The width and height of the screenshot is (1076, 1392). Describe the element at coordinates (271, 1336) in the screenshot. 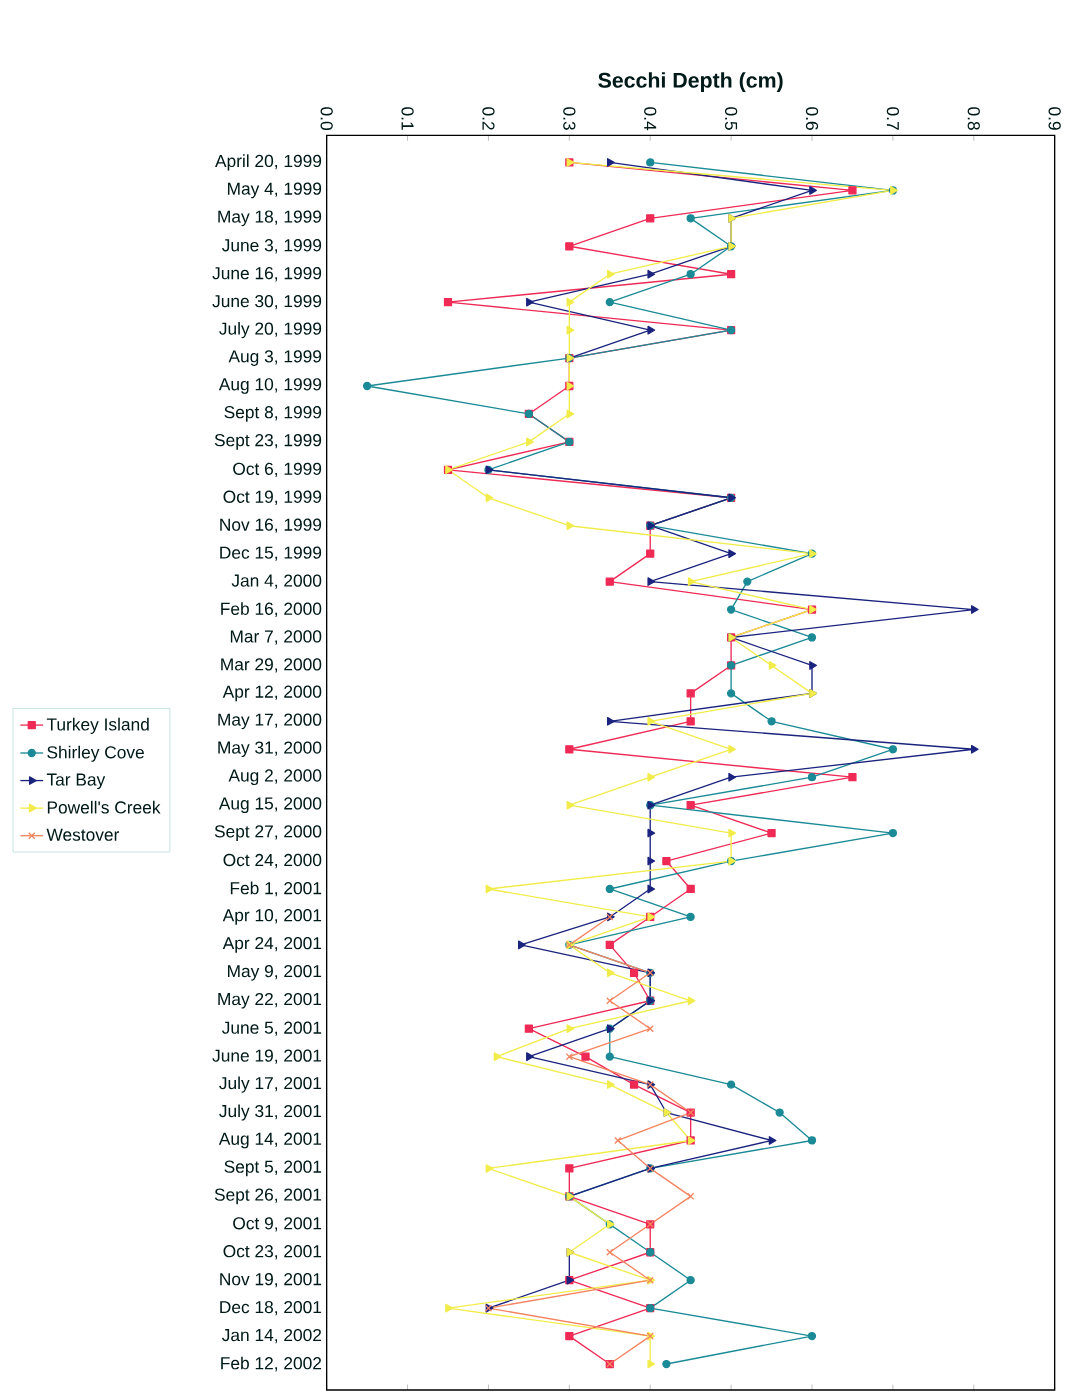

I see `y-tick-label: Jan 14, 2002` at that location.